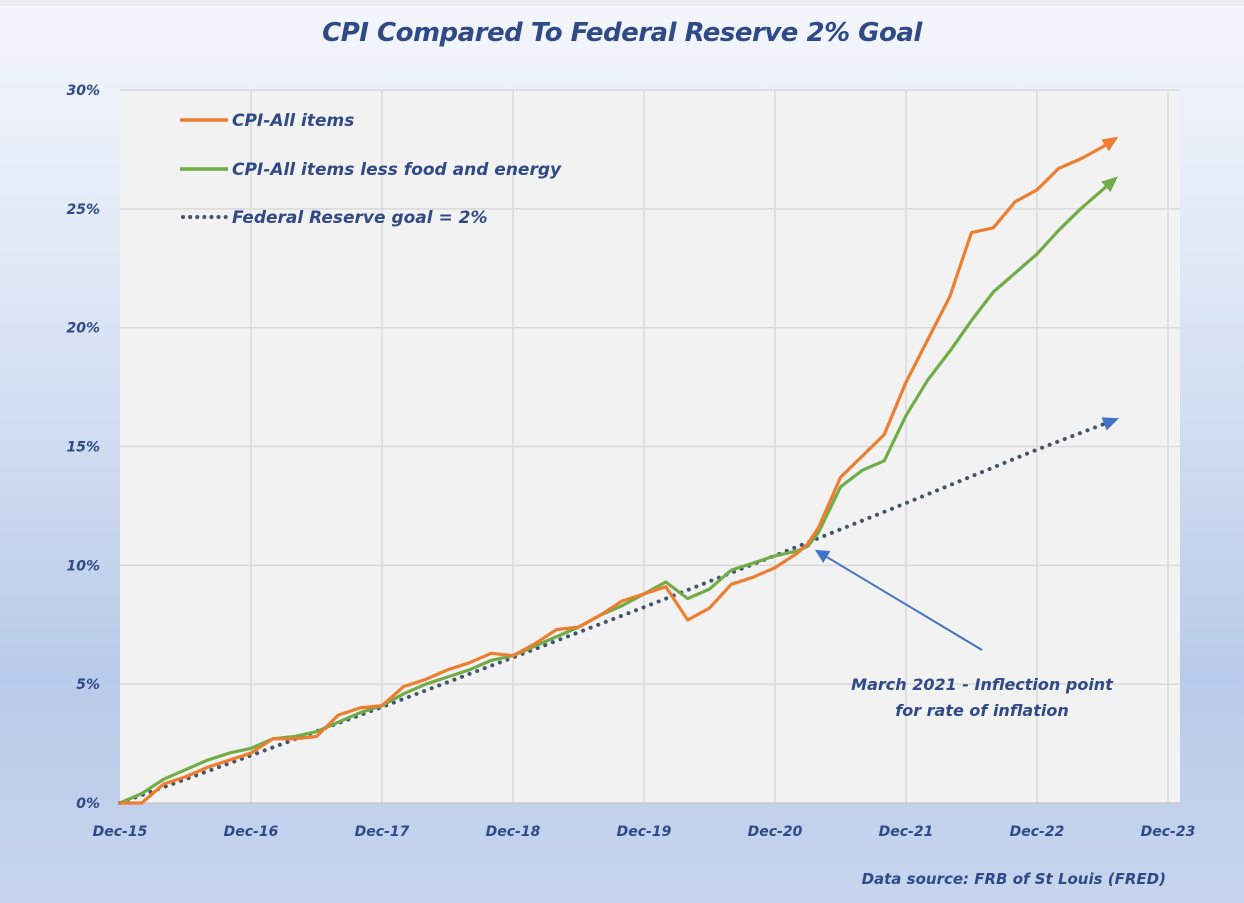  What do you see at coordinates (88, 685) in the screenshot?
I see `y-tick-label: 5%` at bounding box center [88, 685].